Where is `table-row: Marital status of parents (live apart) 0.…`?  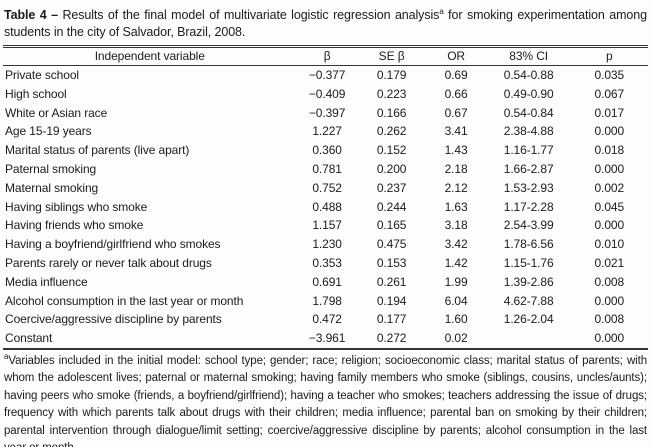
table-row: Marital status of parents (live apart) 0.… is located at coordinates (325, 150).